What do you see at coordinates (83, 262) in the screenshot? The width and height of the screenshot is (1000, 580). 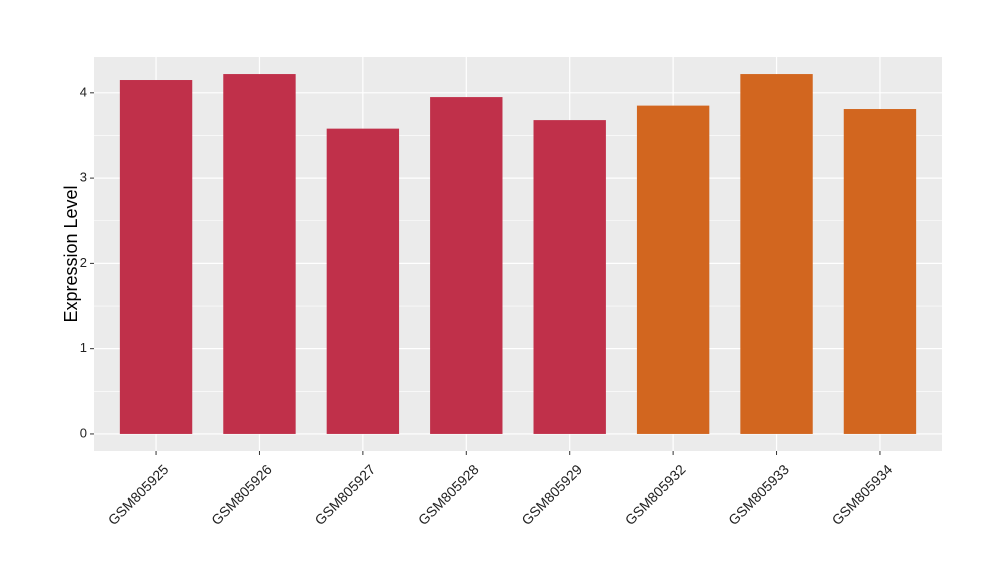 I see `y-tick-label: 2` at bounding box center [83, 262].